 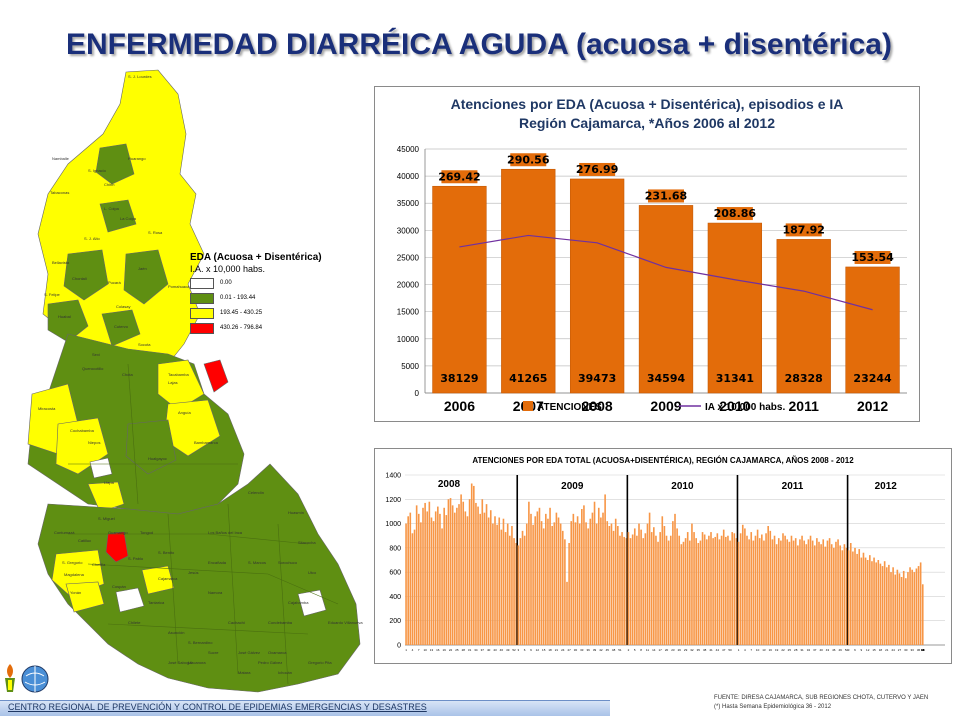 What do you see at coordinates (803, 229) in the screenshot?
I see `ia-value-label: 187.92` at bounding box center [803, 229].